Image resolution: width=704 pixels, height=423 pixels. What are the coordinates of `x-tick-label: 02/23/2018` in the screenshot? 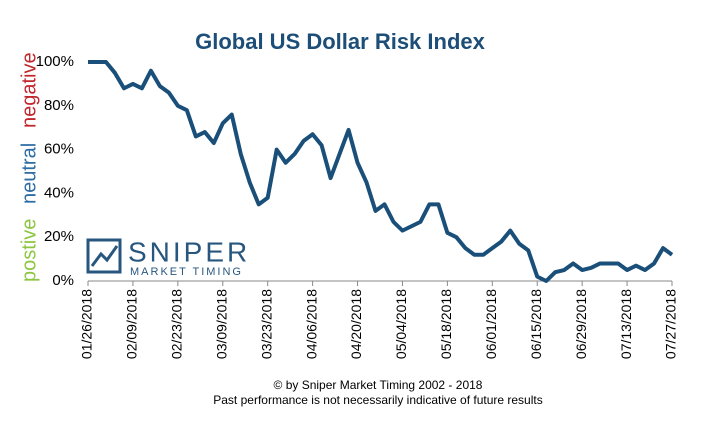 It's located at (177, 324).